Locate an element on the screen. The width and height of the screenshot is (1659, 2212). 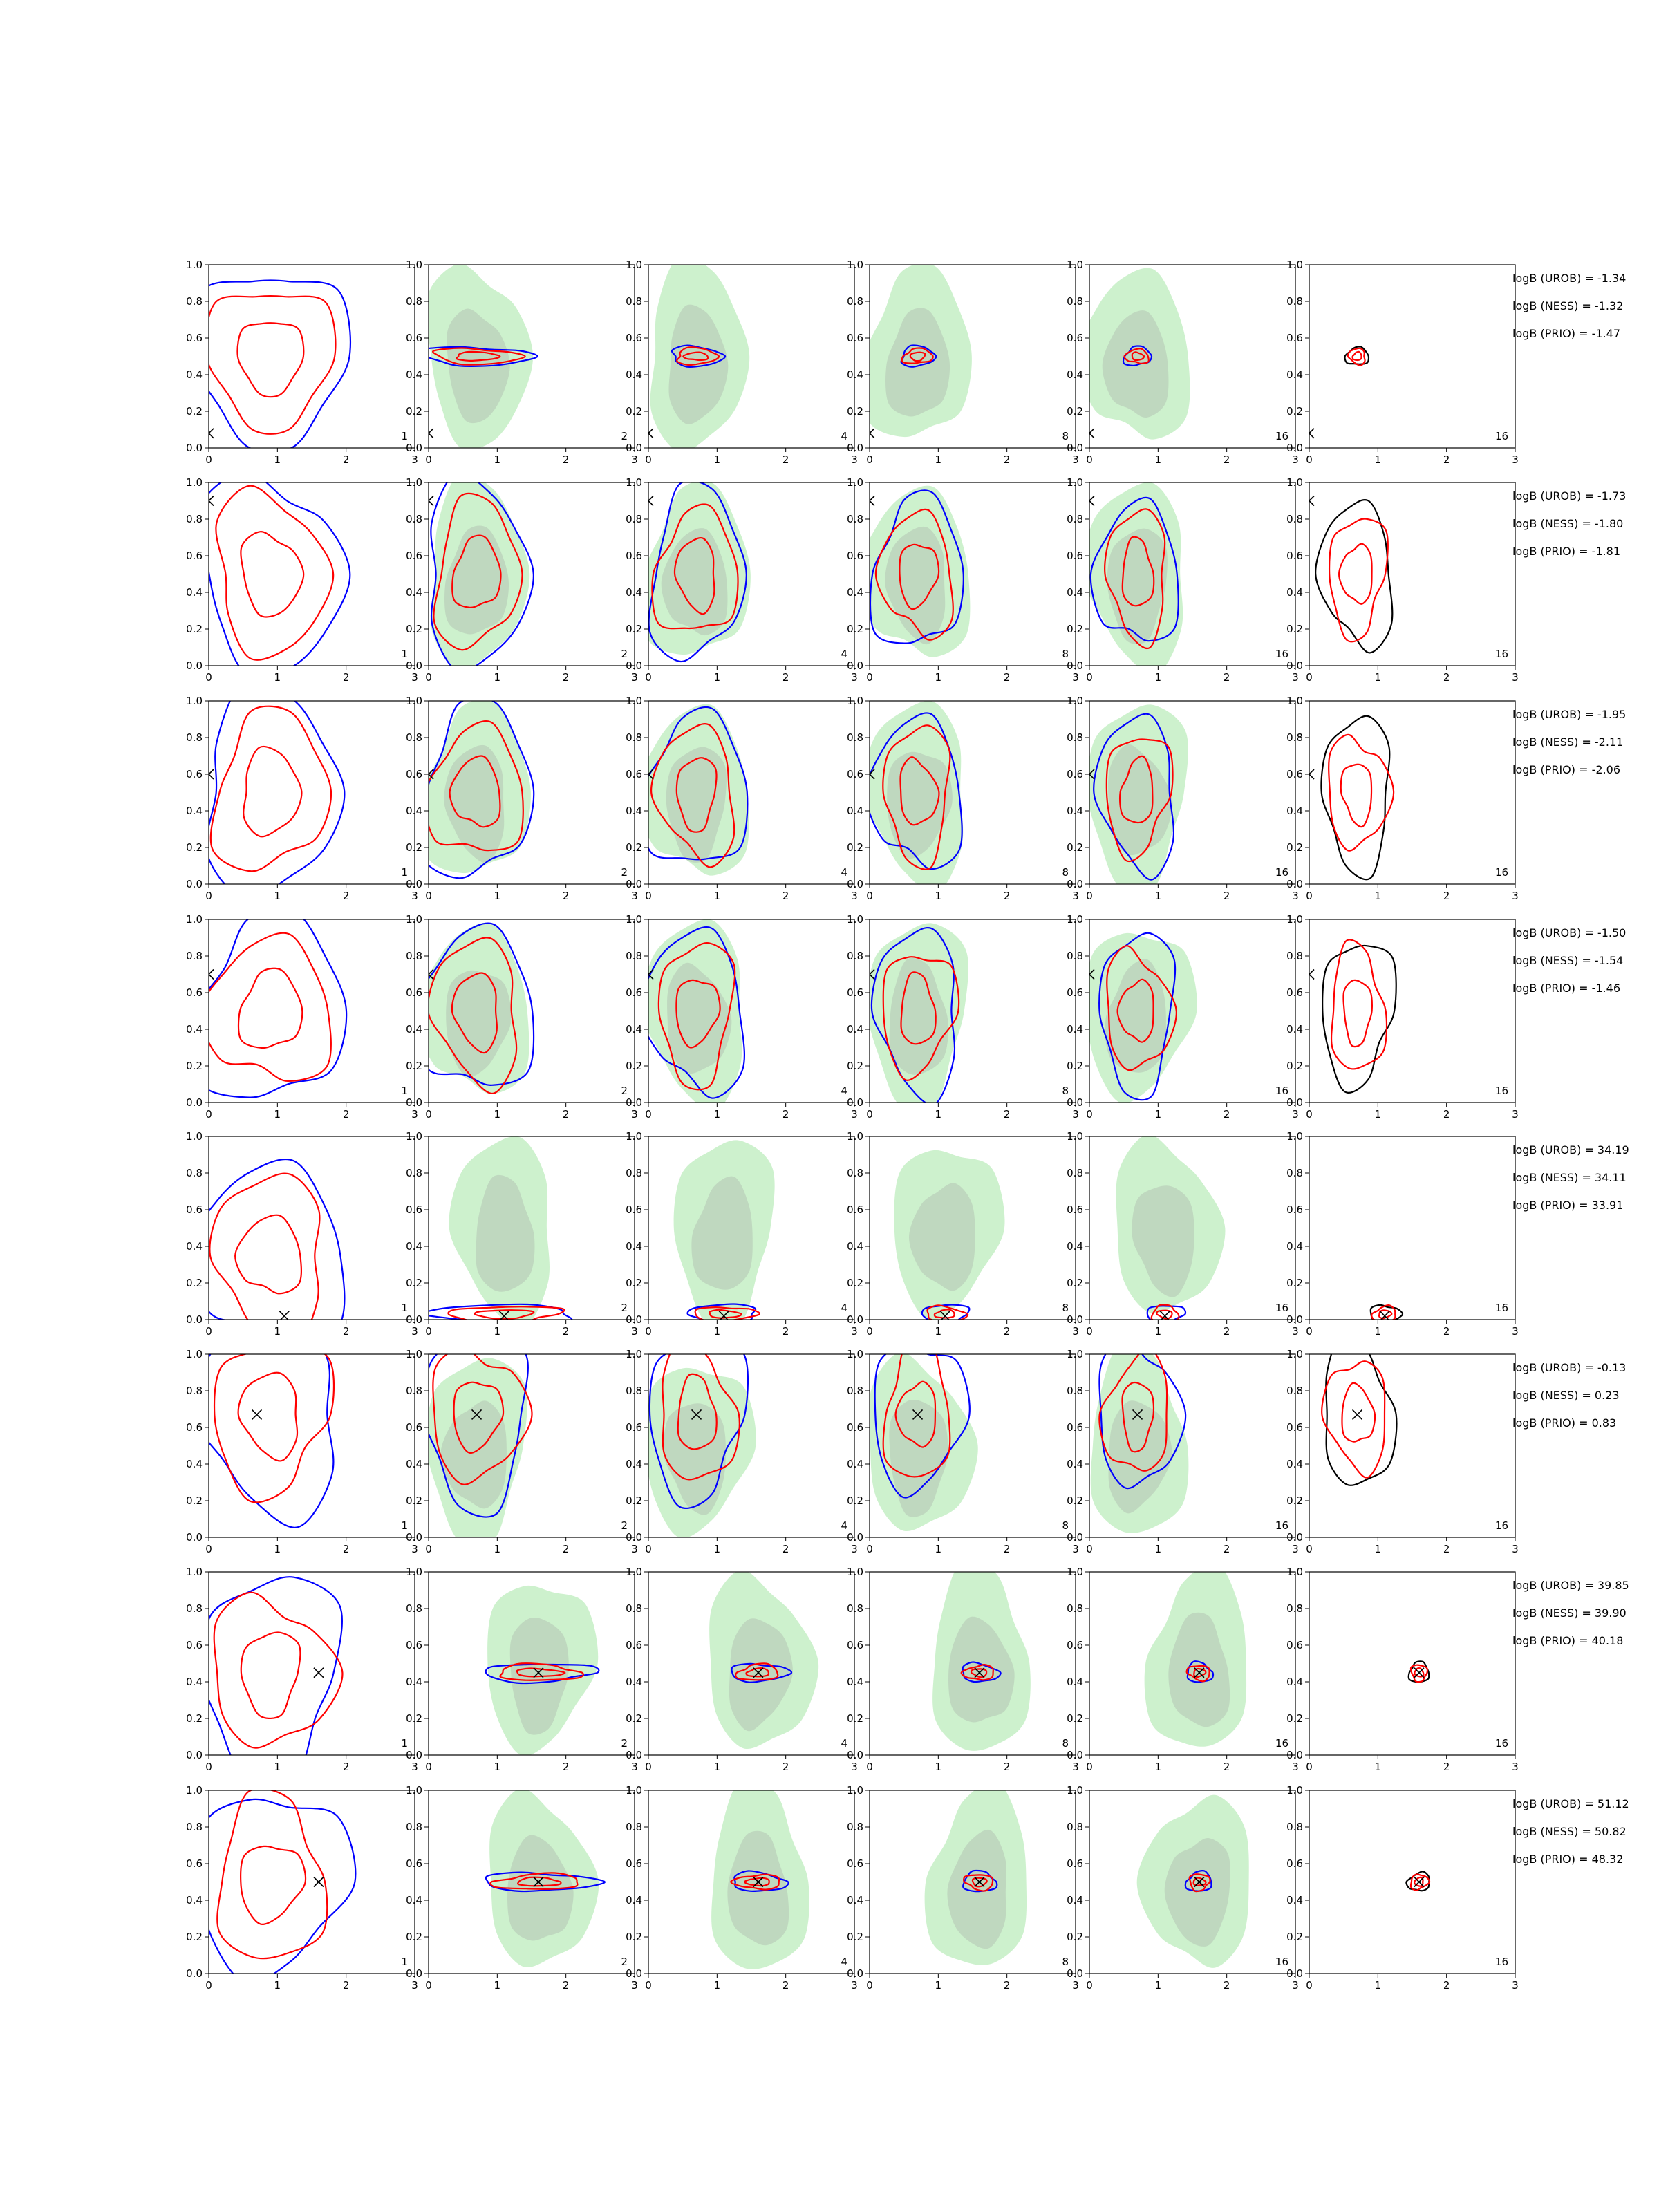
panel-r4-c3: 0 1 2 30.00.20.40.60.81.04 is located at coordinates (742, 1017).